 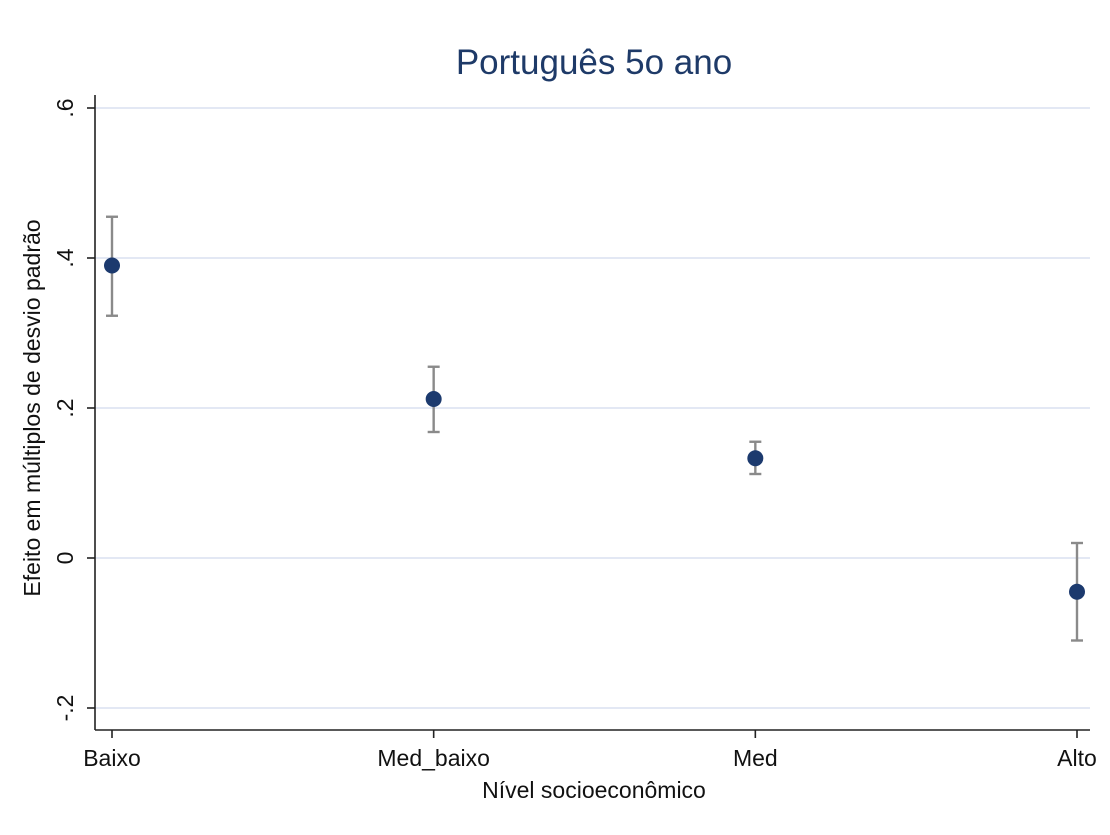 I want to click on y-tick-label: 0, so click(x=65, y=558).